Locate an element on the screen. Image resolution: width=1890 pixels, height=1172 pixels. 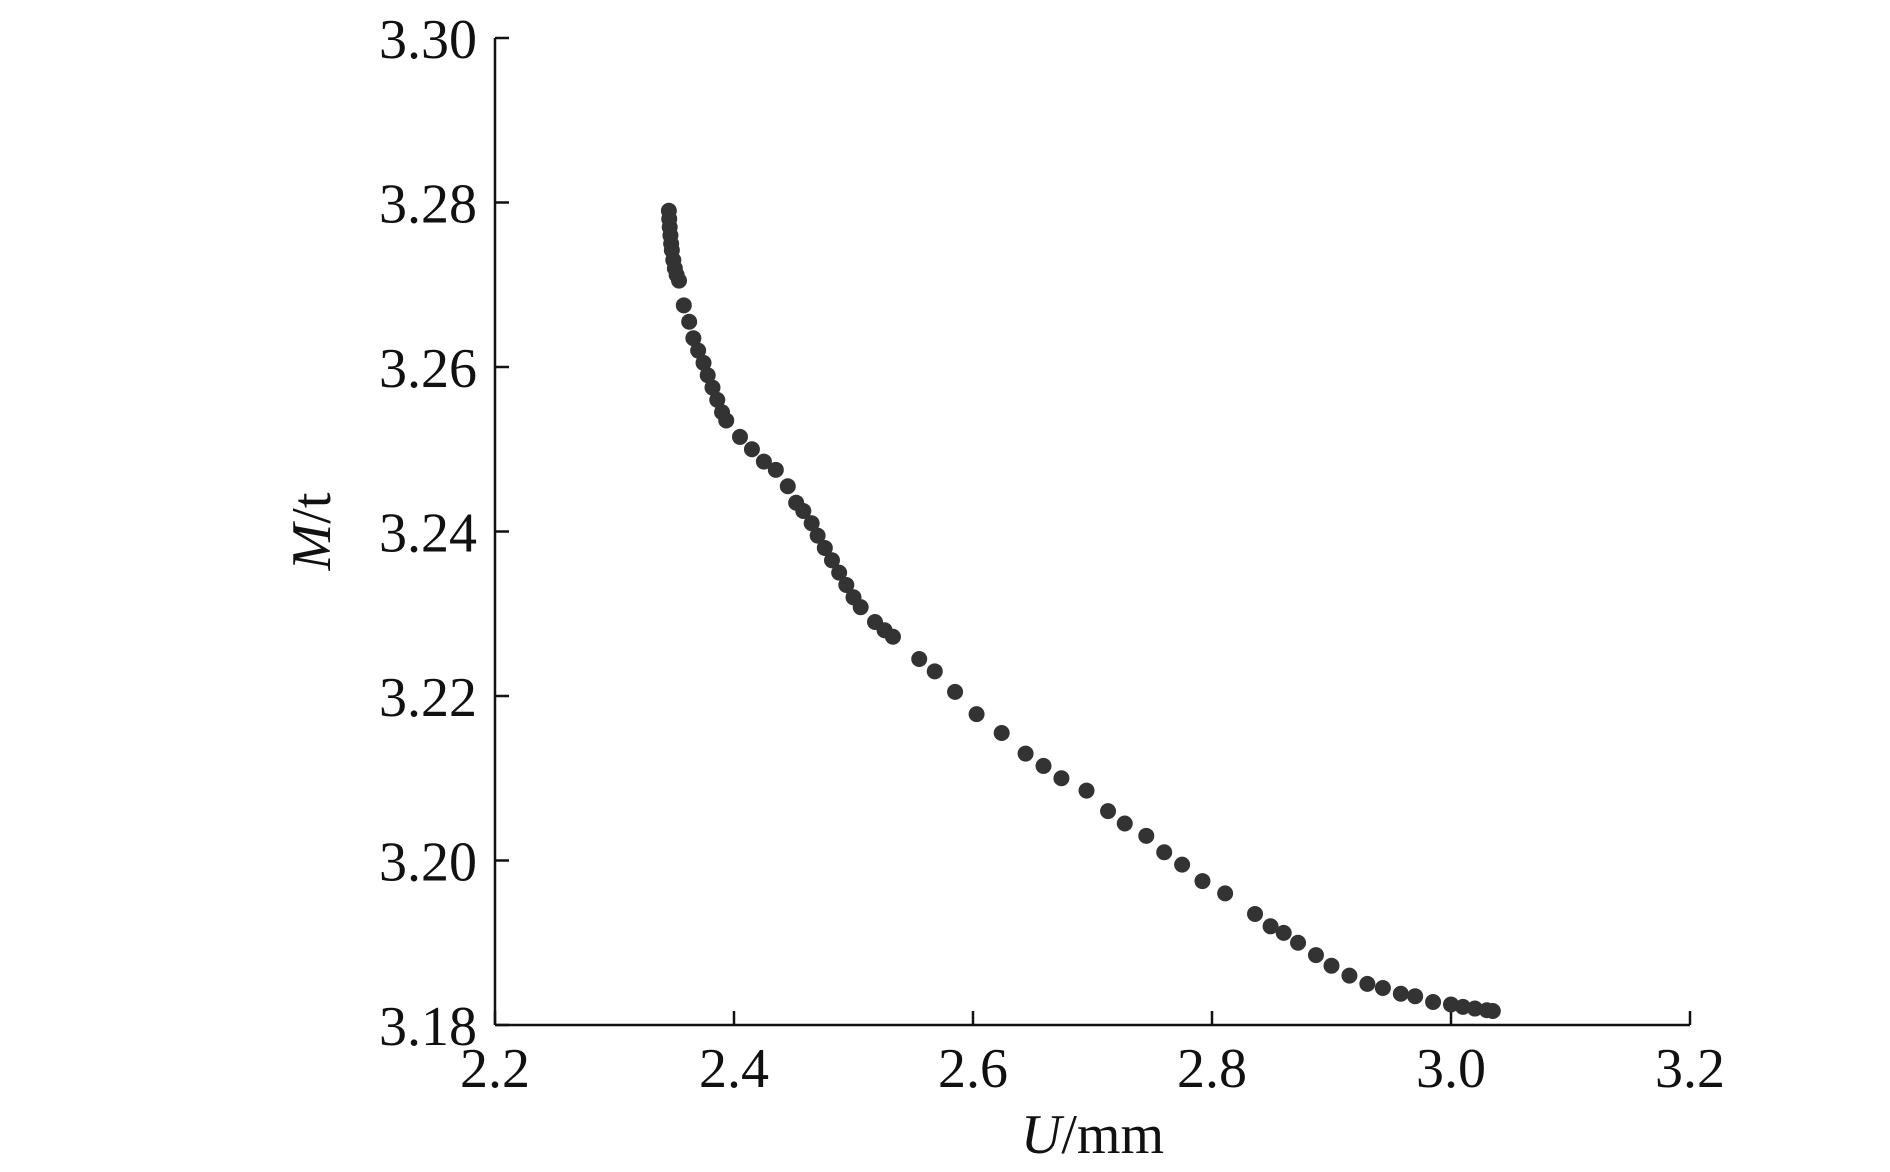
y-tick-label: 3.18 is located at coordinates (428, 1027).